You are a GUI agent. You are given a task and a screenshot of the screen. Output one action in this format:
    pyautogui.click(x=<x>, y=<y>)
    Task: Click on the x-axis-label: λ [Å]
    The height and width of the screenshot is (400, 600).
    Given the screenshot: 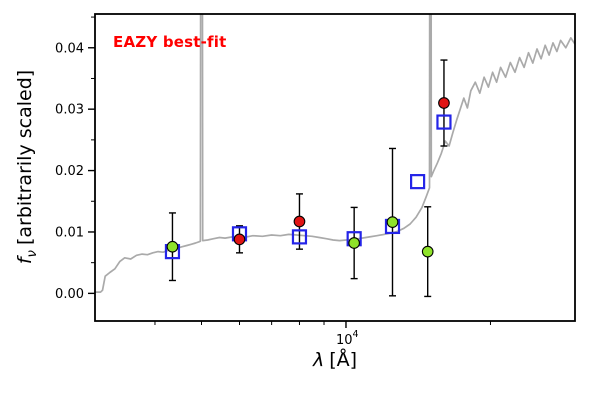 What is the action you would take?
    pyautogui.click(x=335, y=360)
    